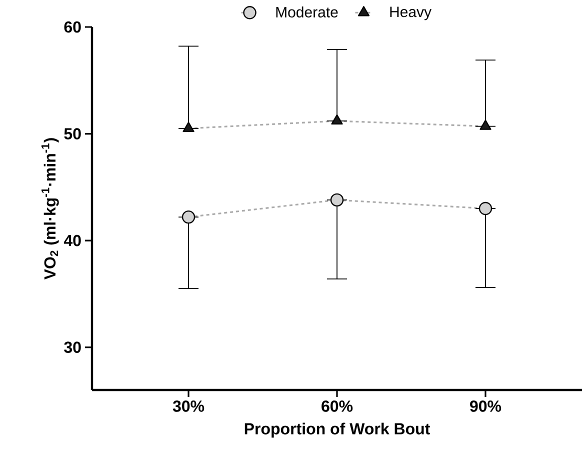  I want to click on y-tick-label: 40, so click(72, 240).